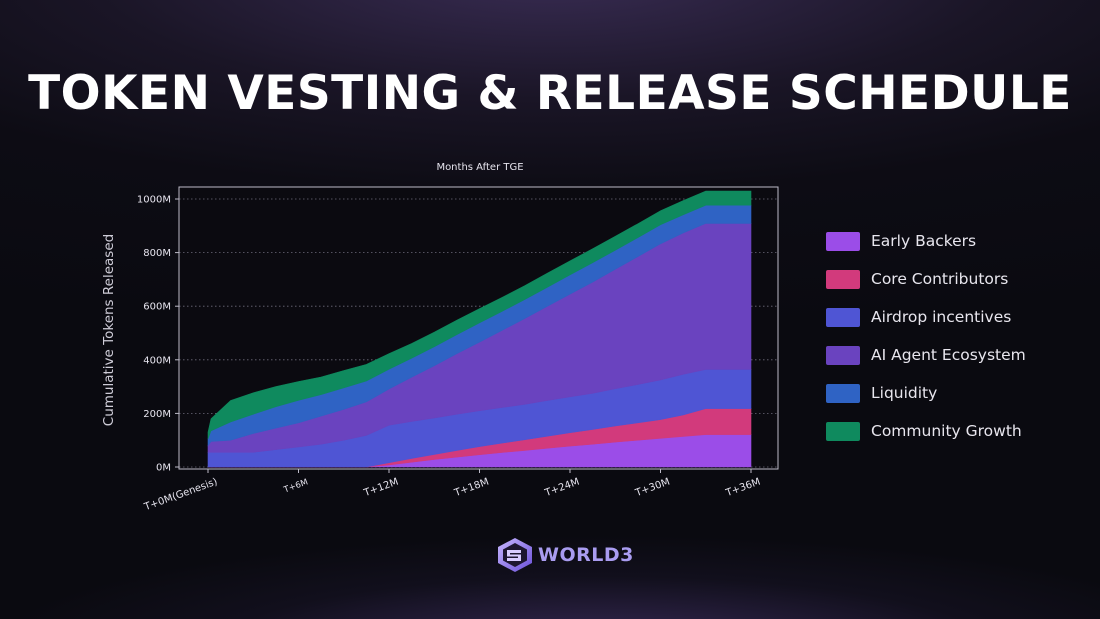 This screenshot has height=619, width=1100. What do you see at coordinates (743, 487) in the screenshot?
I see `x-tick-label: T+36M` at bounding box center [743, 487].